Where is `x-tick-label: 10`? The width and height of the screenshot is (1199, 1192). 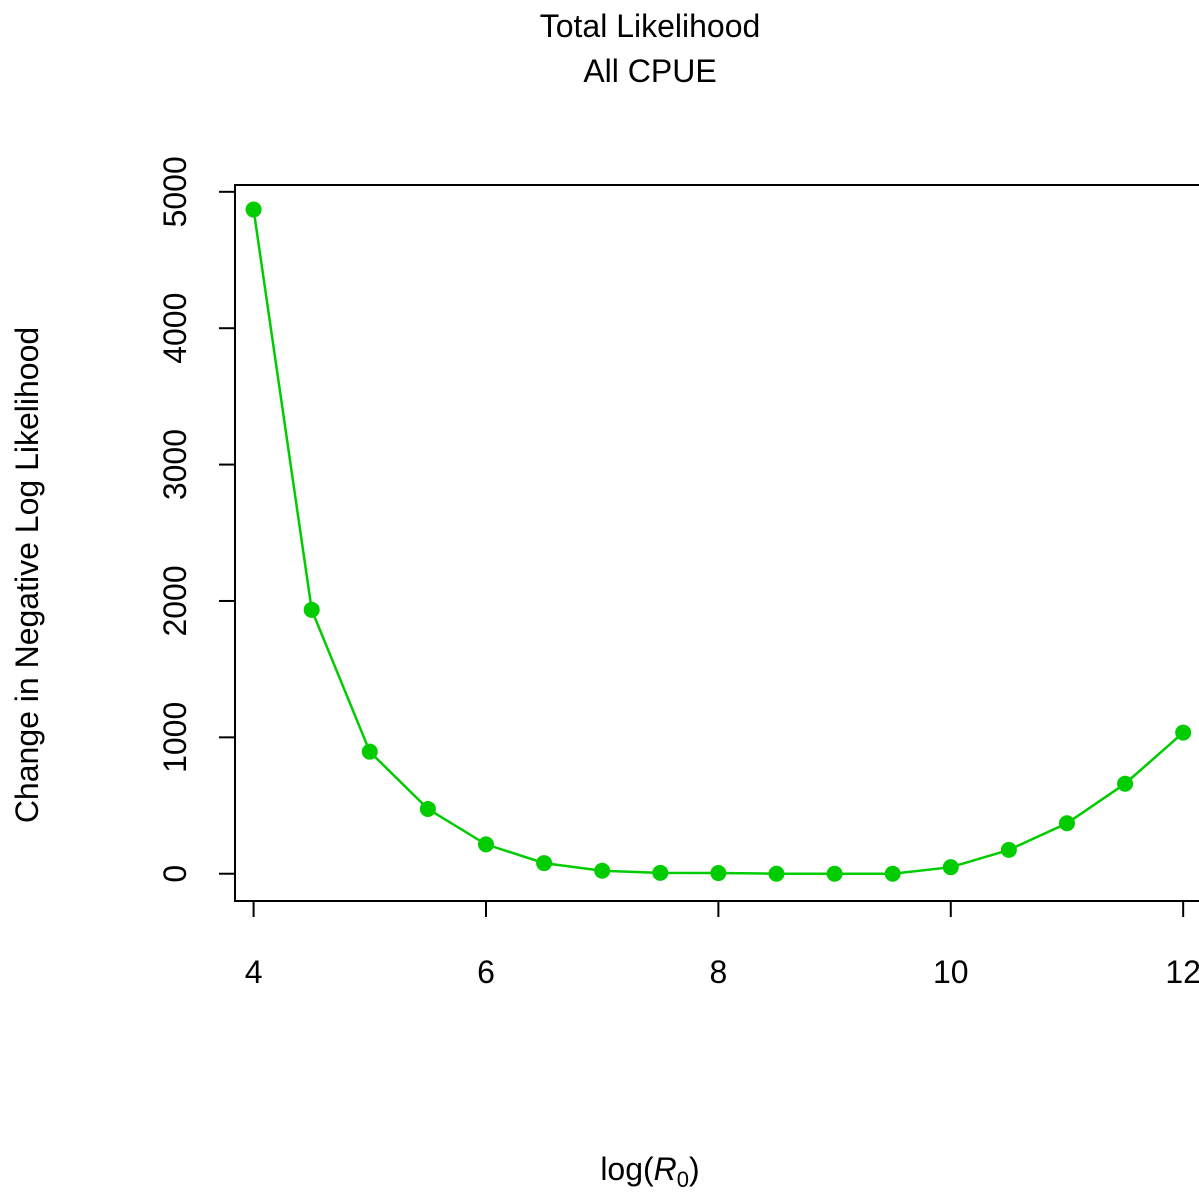
x-tick-label: 10 is located at coordinates (951, 972).